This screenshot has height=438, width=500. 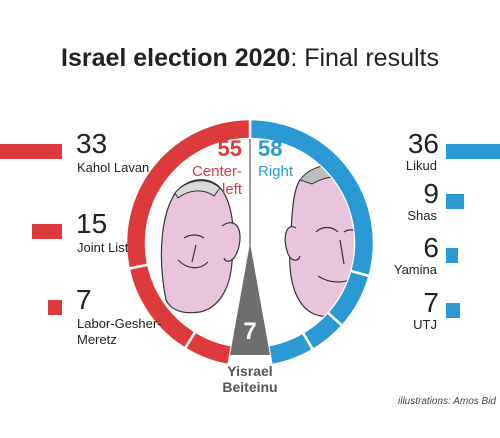 I want to click on right-label-line: Right, so click(x=276, y=171).